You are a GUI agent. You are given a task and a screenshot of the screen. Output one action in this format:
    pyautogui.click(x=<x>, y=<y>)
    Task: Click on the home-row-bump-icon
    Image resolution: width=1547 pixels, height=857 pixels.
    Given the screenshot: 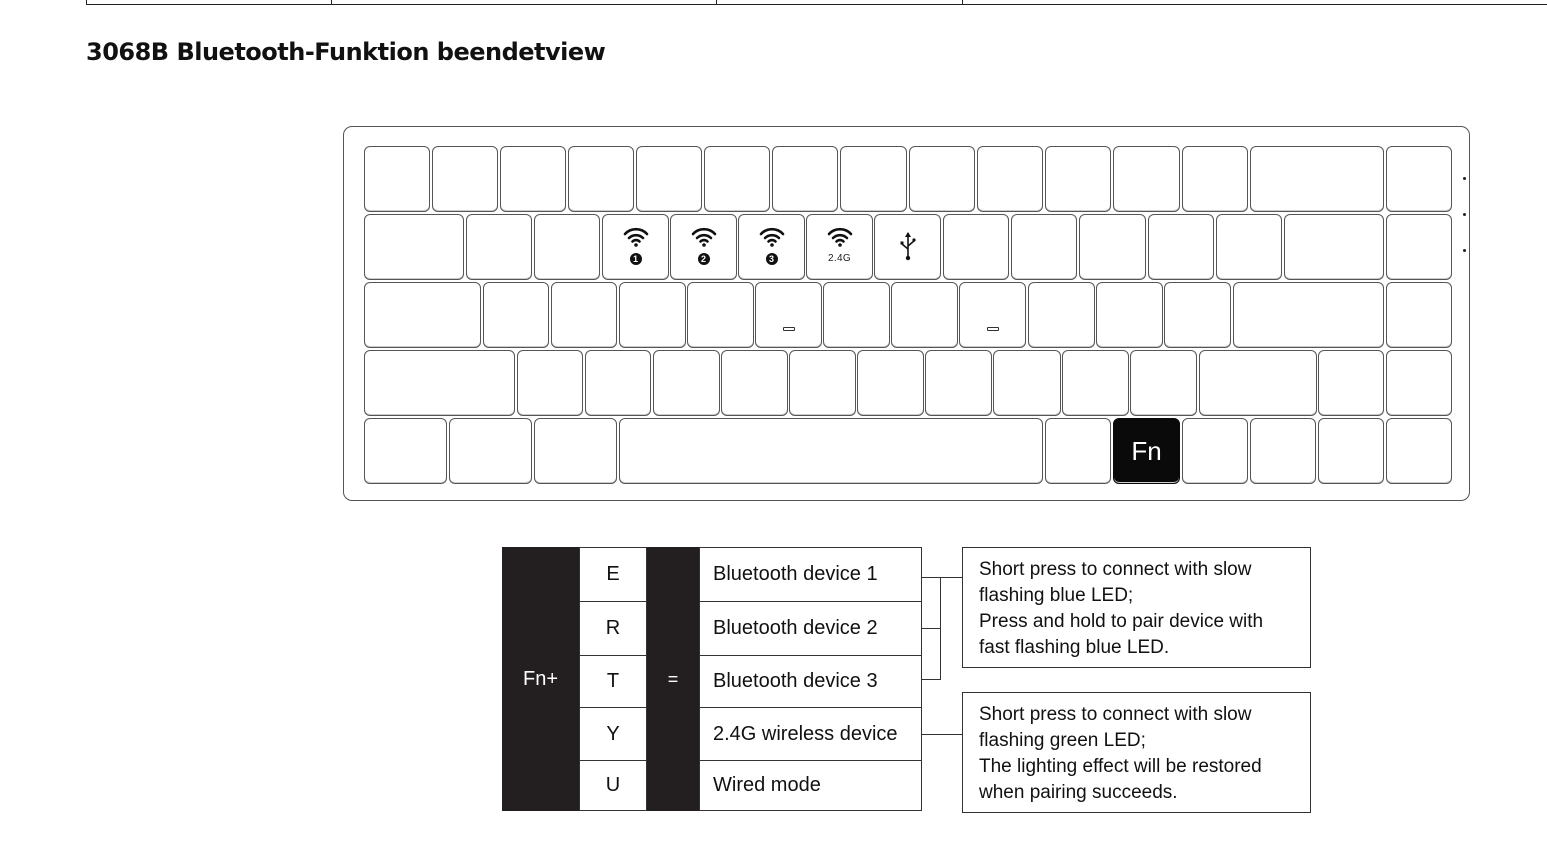 What is the action you would take?
    pyautogui.click(x=992, y=329)
    